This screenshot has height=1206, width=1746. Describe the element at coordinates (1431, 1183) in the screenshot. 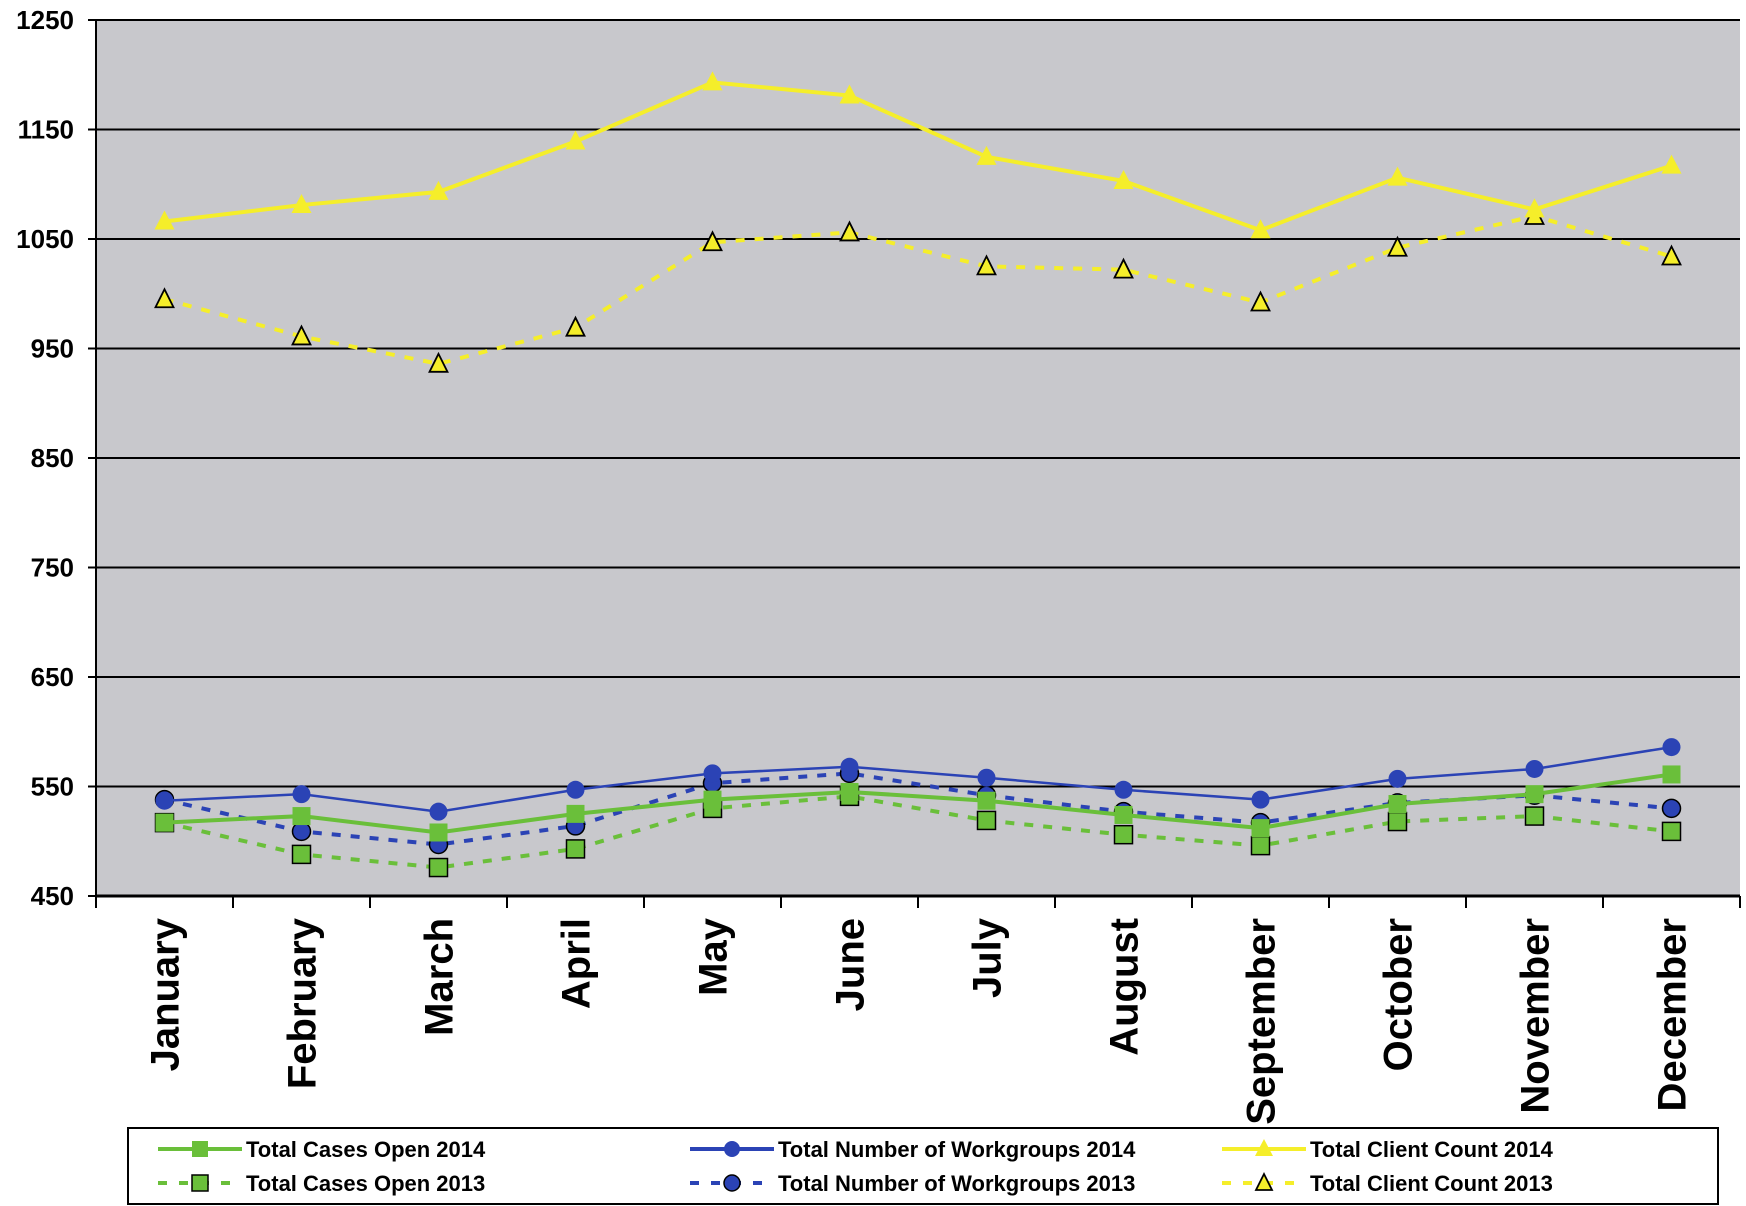

I see `legend-label: Total Client Count 2013` at that location.